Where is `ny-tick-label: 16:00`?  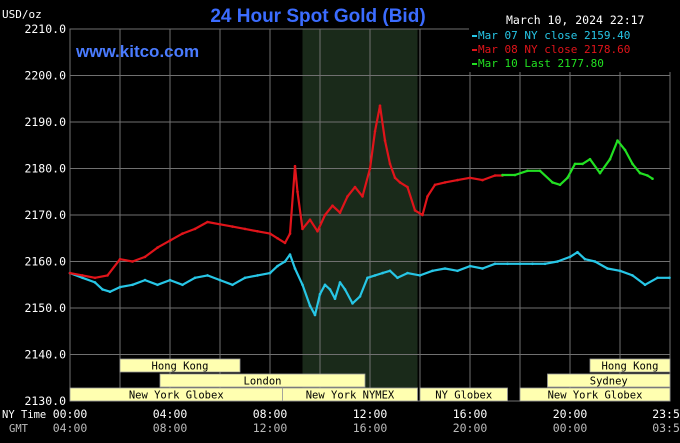 ny-tick-label: 16:00 is located at coordinates (470, 414).